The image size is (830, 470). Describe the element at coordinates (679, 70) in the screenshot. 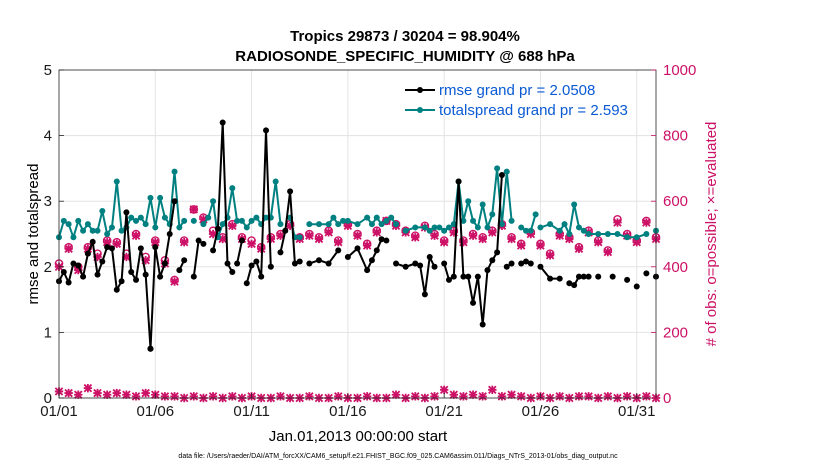

I see `y2-tick-label: 1000` at that location.